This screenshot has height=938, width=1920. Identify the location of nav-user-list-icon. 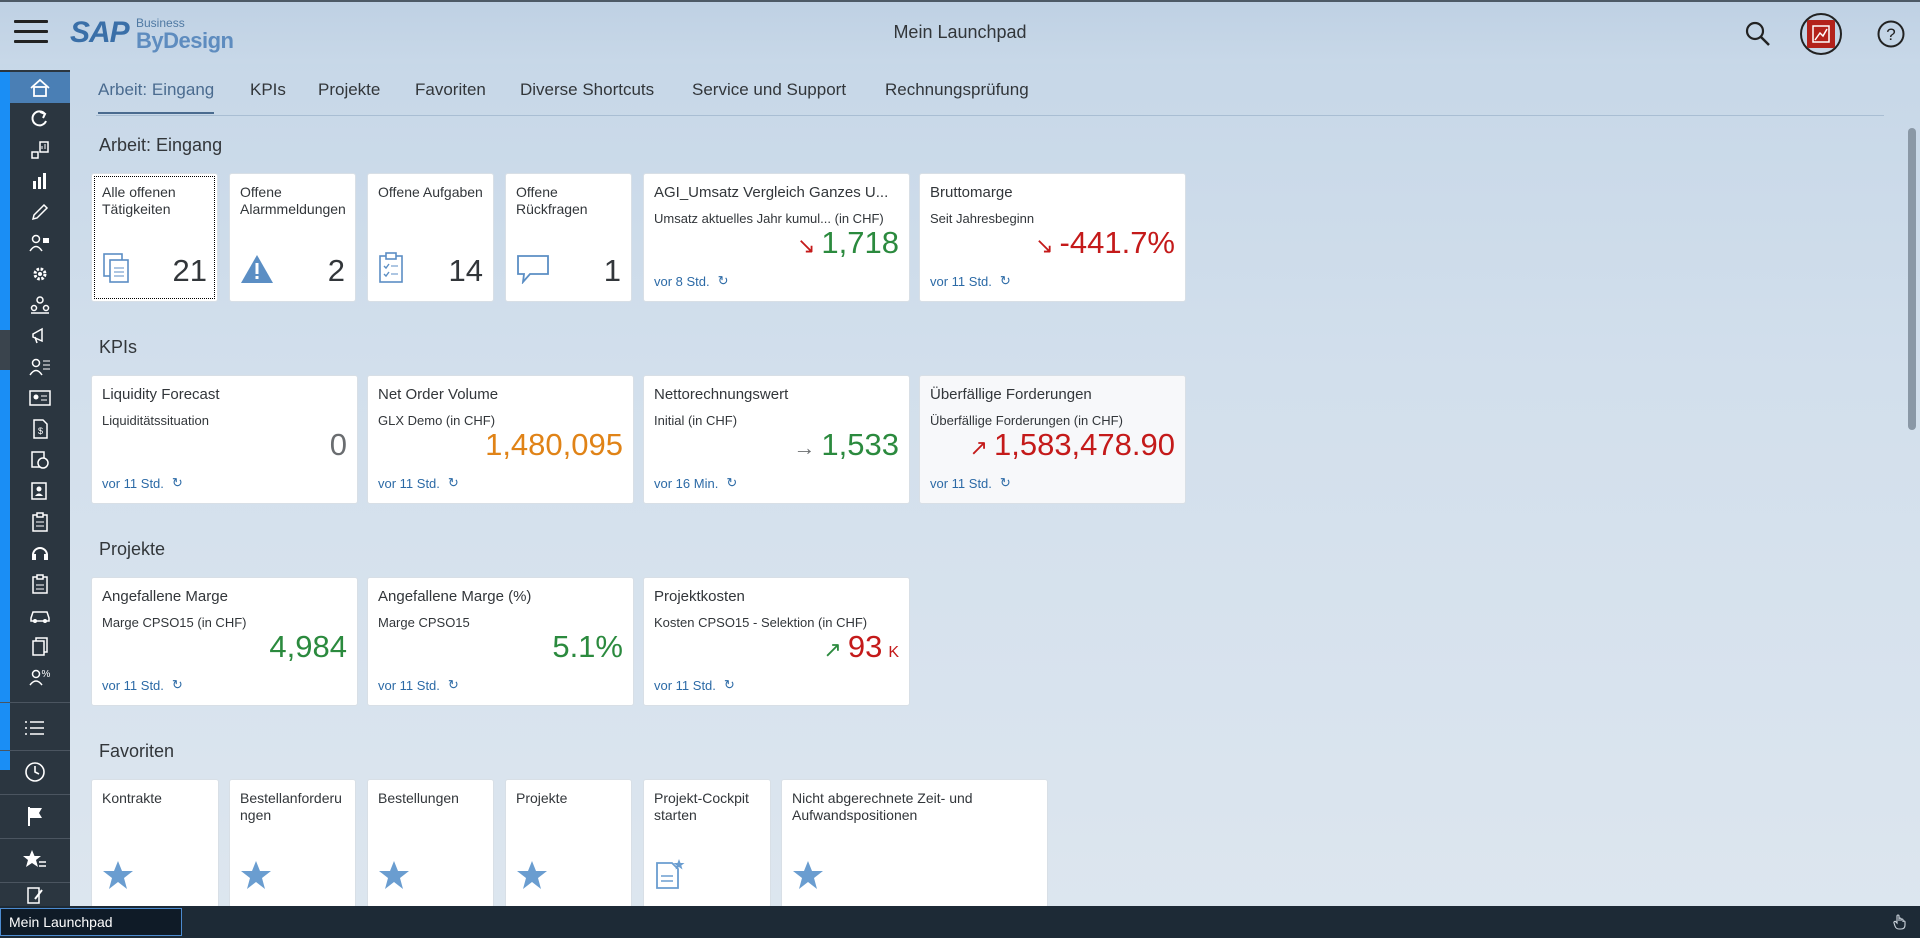
(40, 366).